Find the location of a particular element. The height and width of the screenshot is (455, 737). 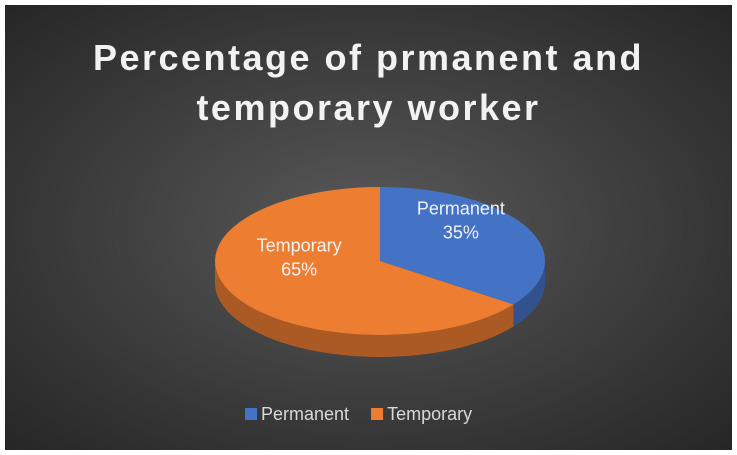

data-label-value: 65% is located at coordinates (299, 269).